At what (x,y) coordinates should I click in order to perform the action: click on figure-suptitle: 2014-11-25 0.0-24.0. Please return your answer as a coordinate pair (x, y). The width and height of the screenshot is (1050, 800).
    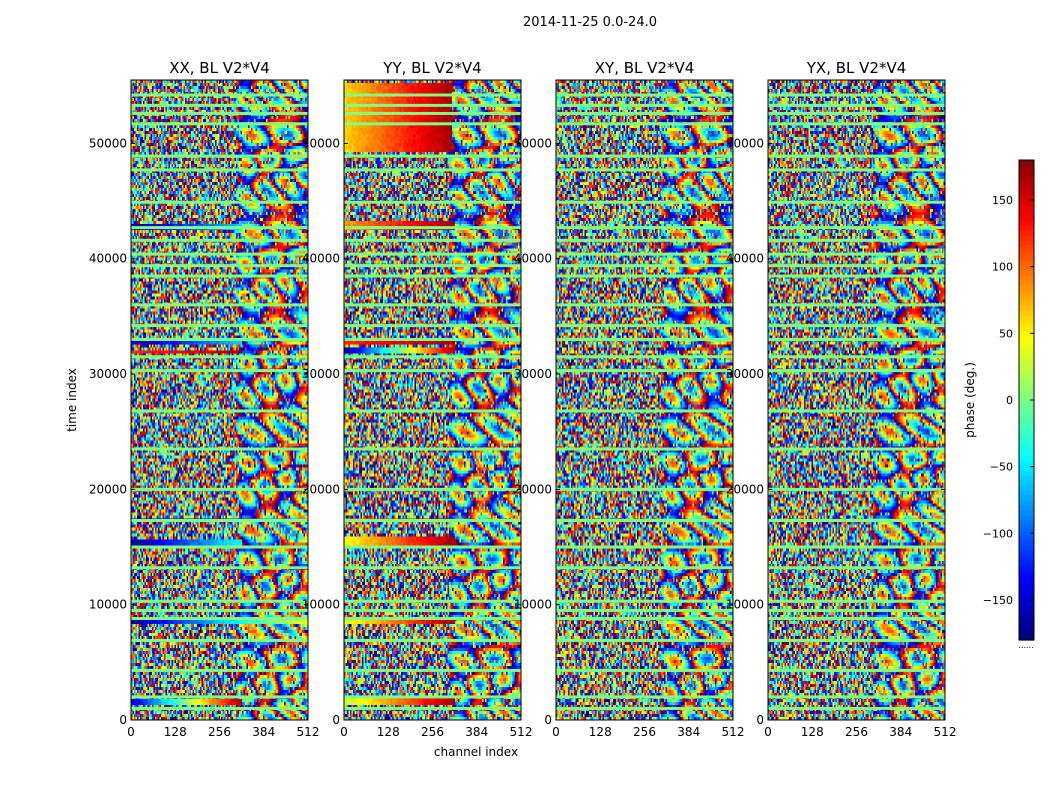
    Looking at the image, I should click on (590, 22).